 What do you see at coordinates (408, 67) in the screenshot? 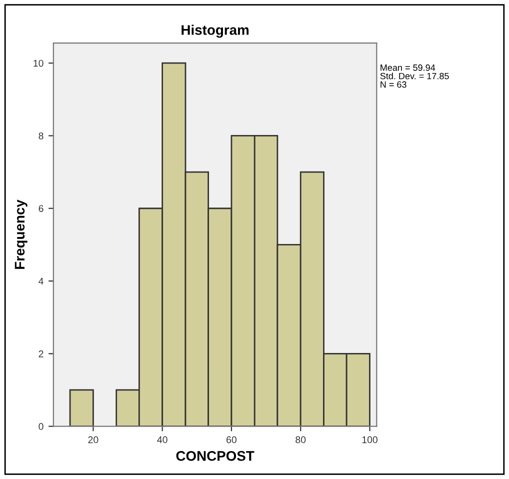
I see `text: Mean = 59.94` at bounding box center [408, 67].